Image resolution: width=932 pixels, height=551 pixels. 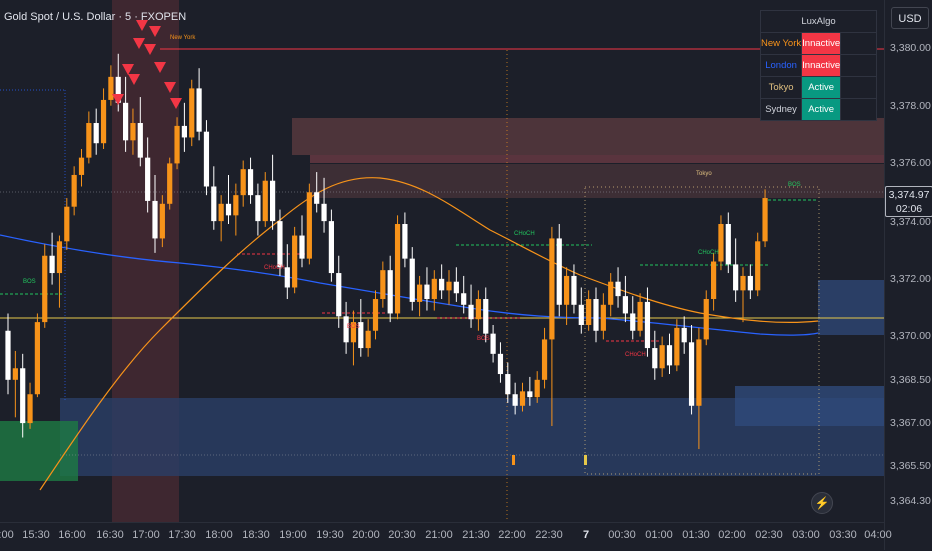 What do you see at coordinates (822, 503) in the screenshot?
I see `lightning-icon: ⚡` at bounding box center [822, 503].